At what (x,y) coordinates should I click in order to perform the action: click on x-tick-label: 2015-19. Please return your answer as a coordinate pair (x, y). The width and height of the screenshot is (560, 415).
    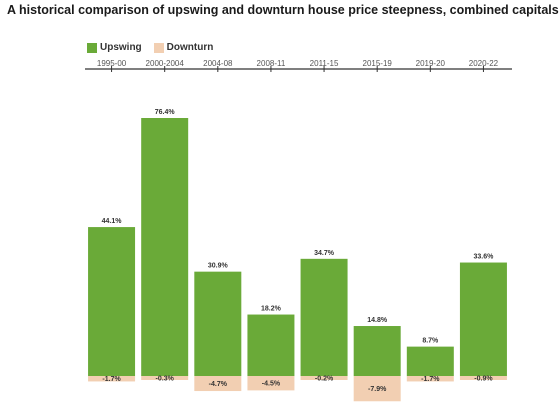
    Looking at the image, I should click on (378, 63).